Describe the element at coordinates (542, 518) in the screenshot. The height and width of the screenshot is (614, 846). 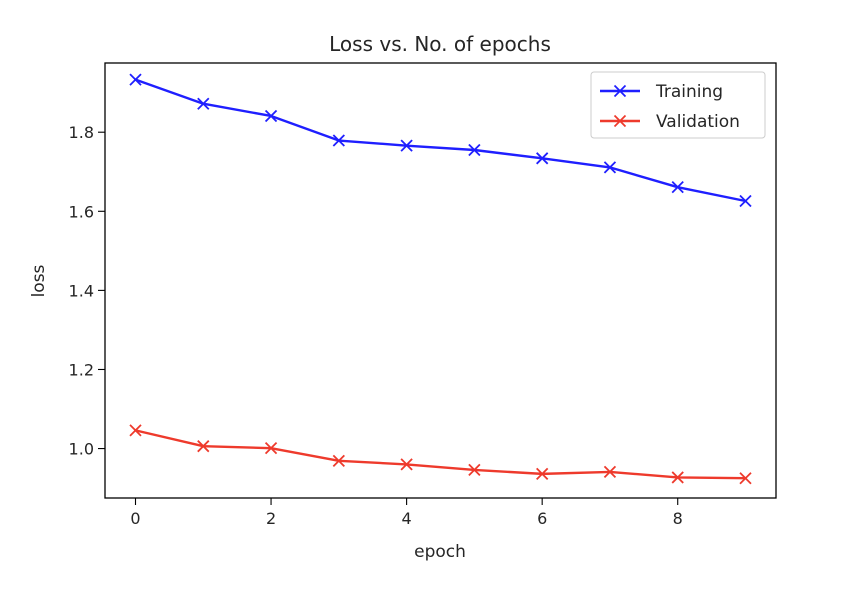
I see `x-tick-label: 6` at that location.